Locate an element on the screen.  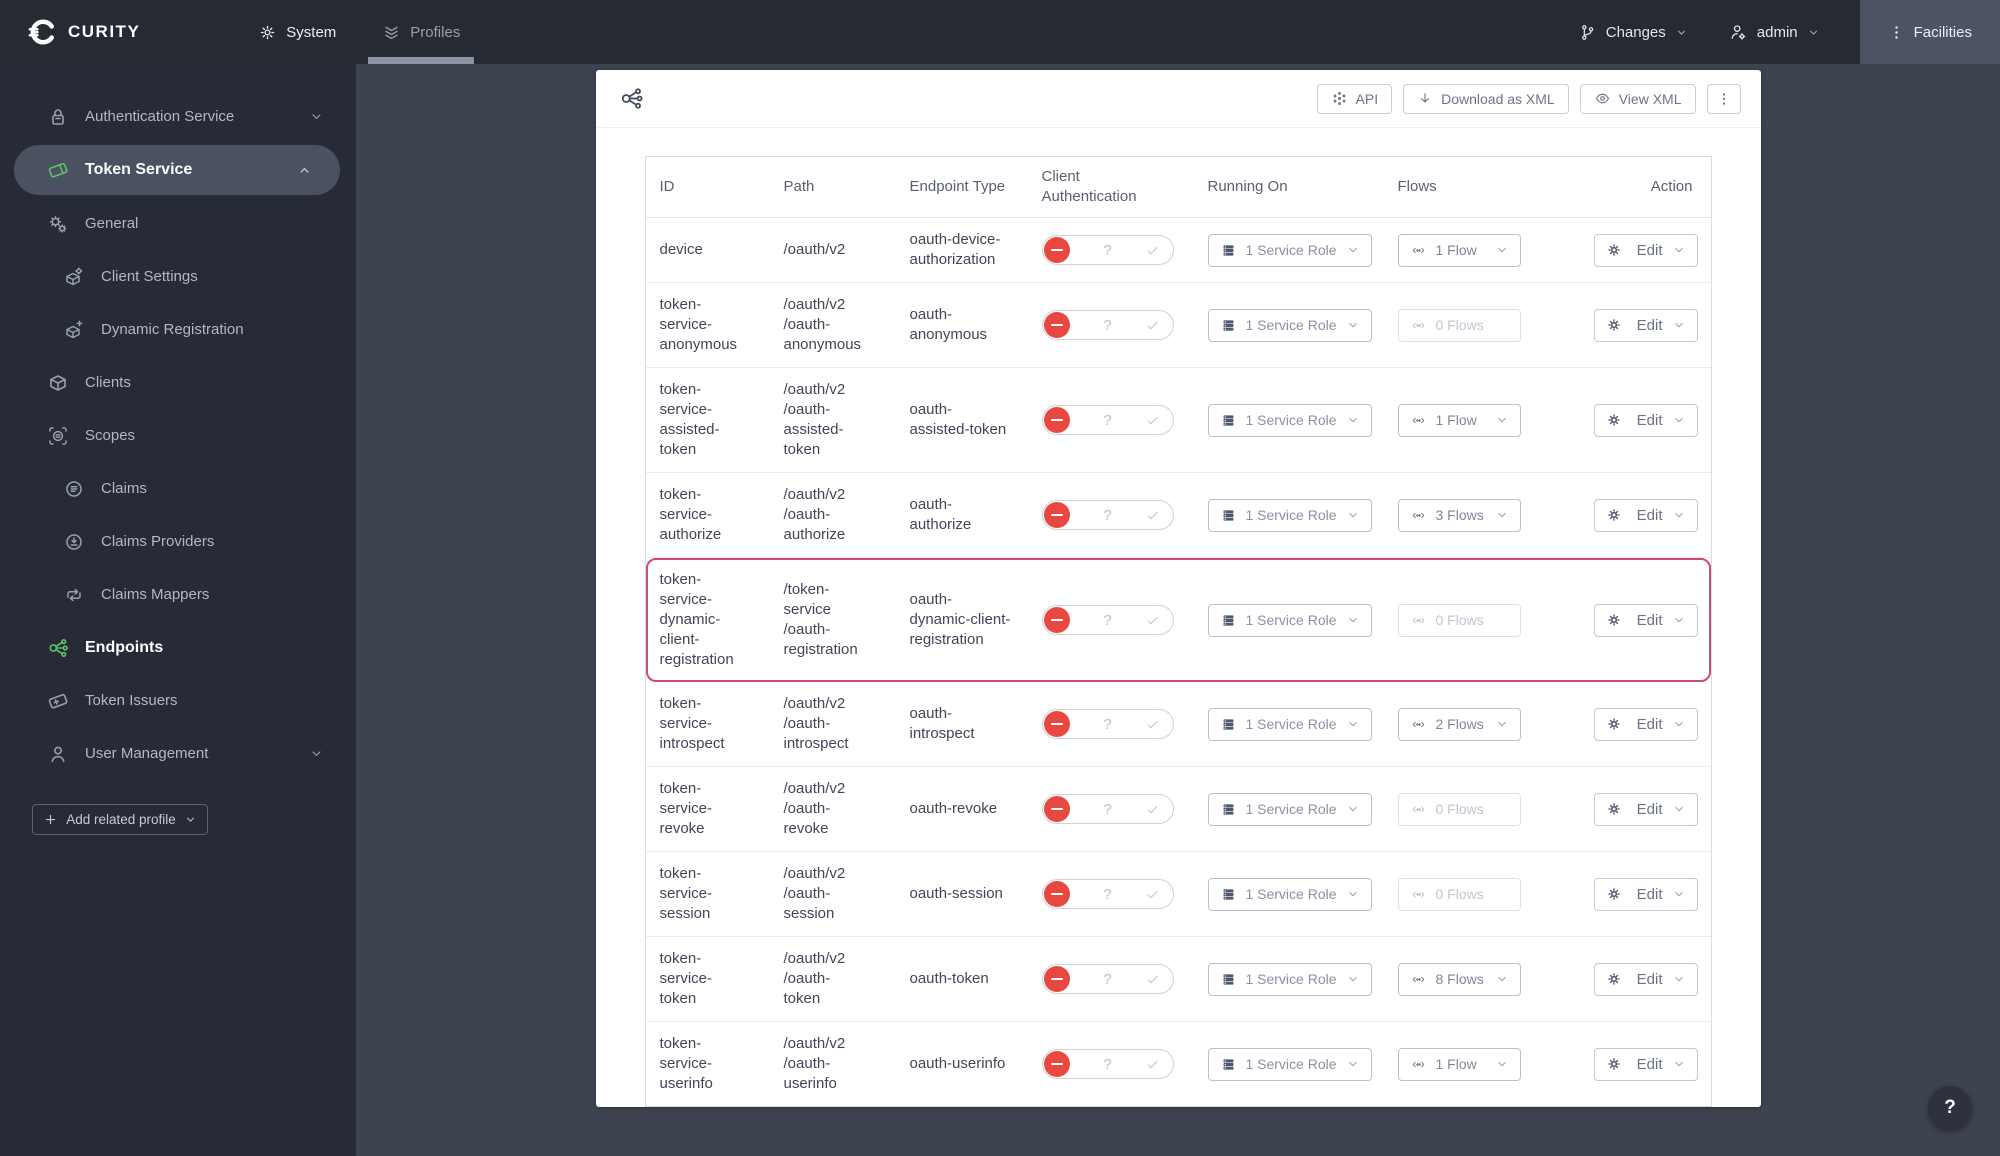
download-xml-button: Download as XML is located at coordinates (1486, 98).